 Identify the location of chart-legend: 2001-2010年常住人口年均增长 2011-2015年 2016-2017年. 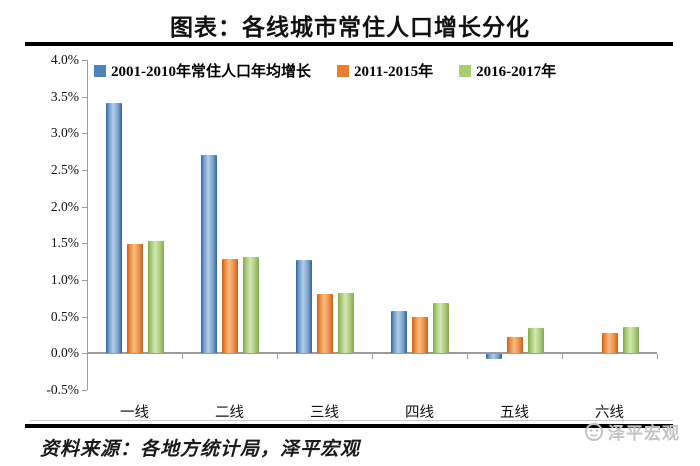
(325, 70).